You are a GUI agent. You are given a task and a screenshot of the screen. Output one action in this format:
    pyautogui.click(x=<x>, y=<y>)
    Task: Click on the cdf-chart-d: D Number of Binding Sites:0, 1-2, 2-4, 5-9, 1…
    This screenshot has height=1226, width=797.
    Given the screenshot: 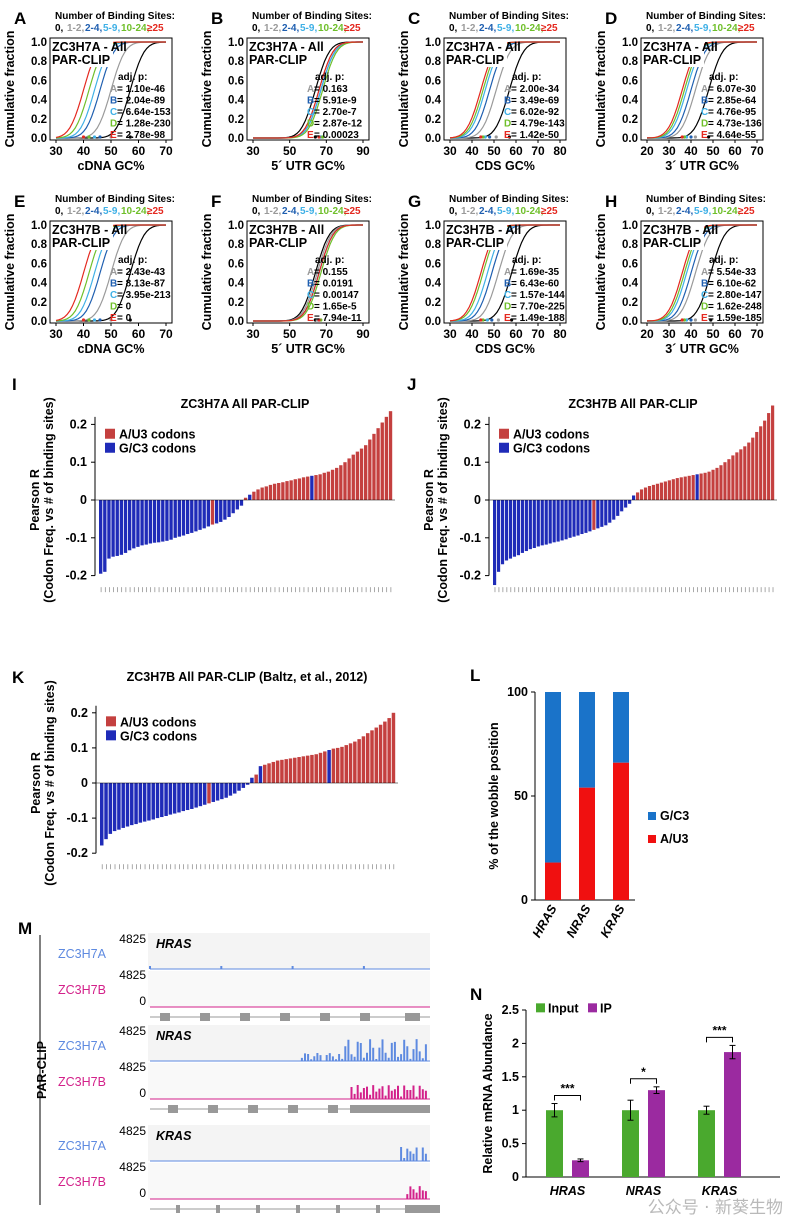 What is the action you would take?
    pyautogui.click(x=680, y=91)
    